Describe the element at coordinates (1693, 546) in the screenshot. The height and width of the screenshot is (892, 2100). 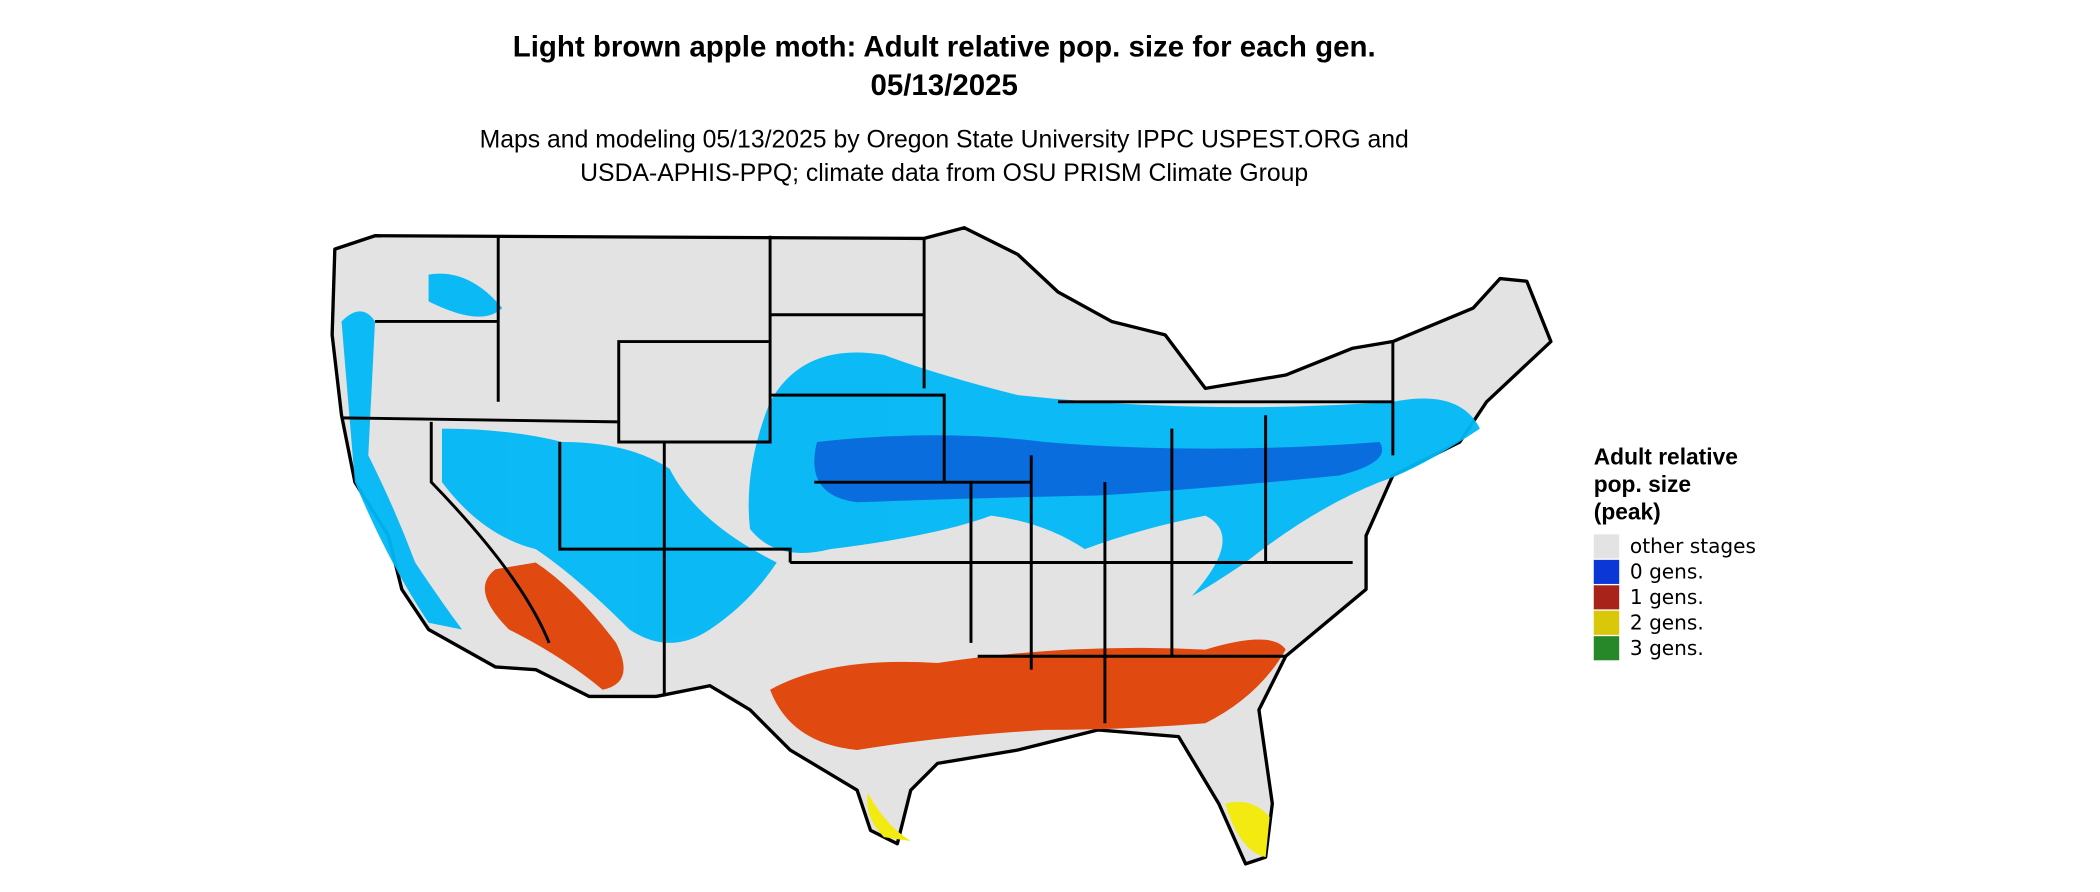
I see `legend-label: other stages` at that location.